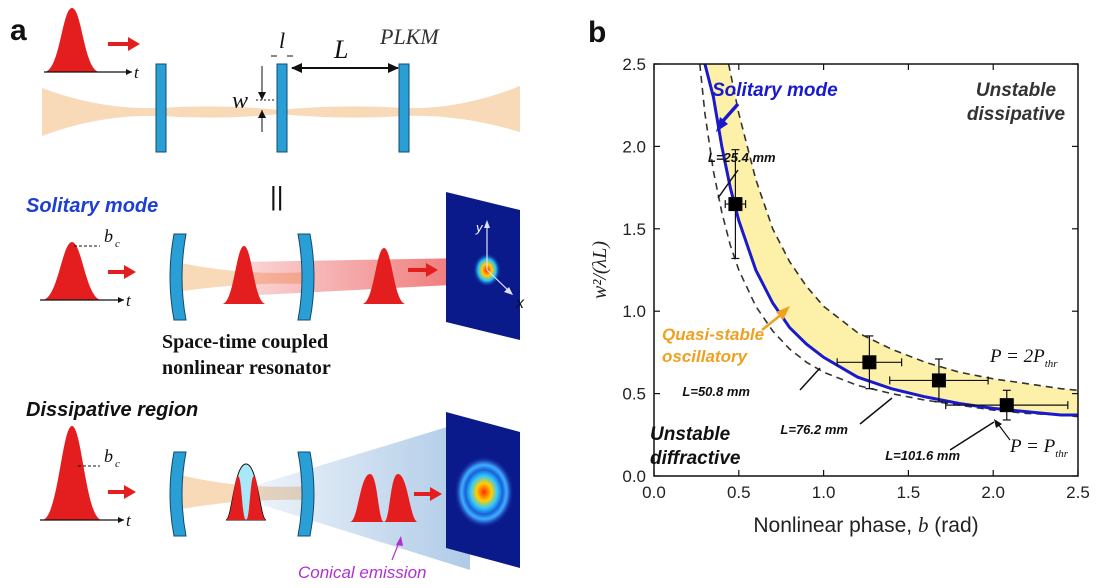  Describe the element at coordinates (245, 342) in the screenshot. I see `resonator-caption-1: Space-time coupled` at that location.